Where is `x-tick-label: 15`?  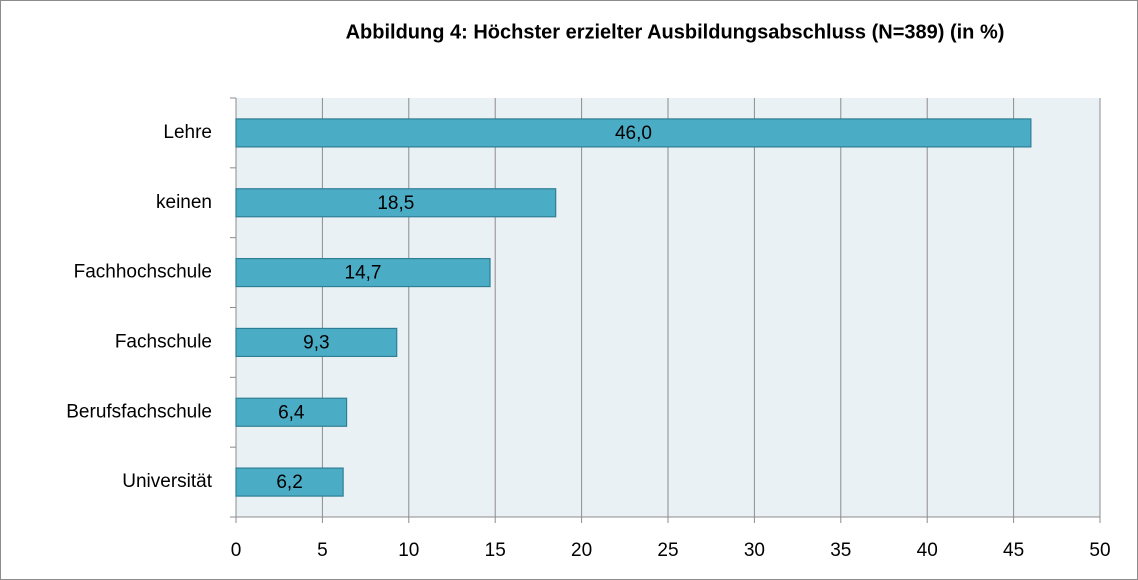
x-tick-label: 15 is located at coordinates (495, 550).